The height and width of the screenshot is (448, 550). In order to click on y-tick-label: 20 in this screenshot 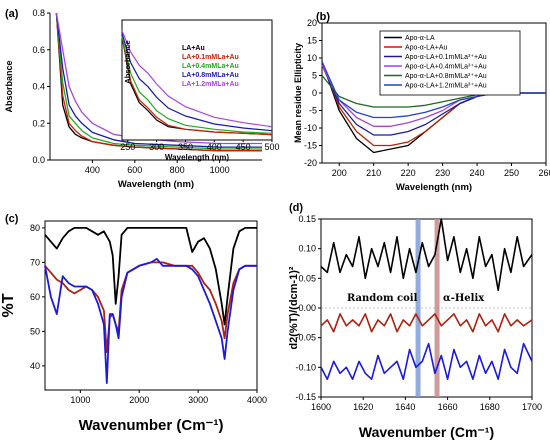, I will do `click(312, 23)`.